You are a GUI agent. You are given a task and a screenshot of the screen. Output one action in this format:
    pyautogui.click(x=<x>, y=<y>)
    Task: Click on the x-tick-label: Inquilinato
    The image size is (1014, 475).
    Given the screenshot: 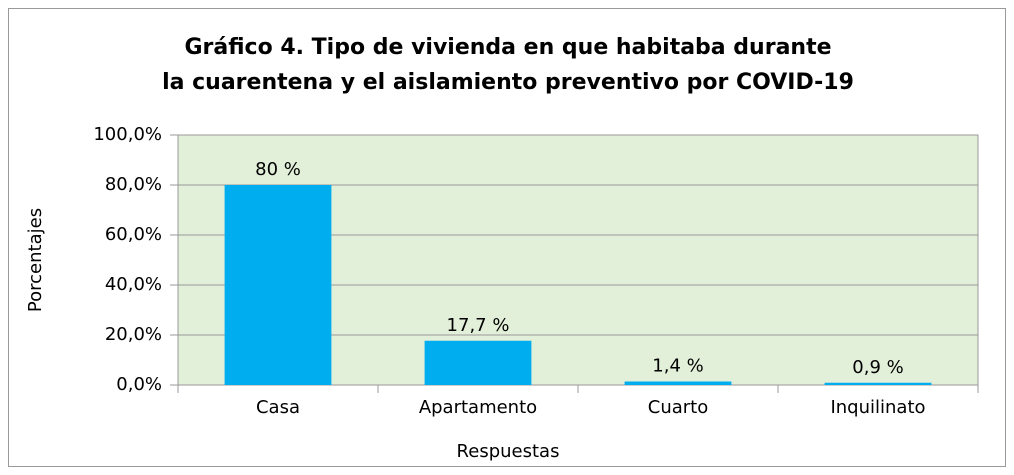 What is the action you would take?
    pyautogui.click(x=877, y=407)
    